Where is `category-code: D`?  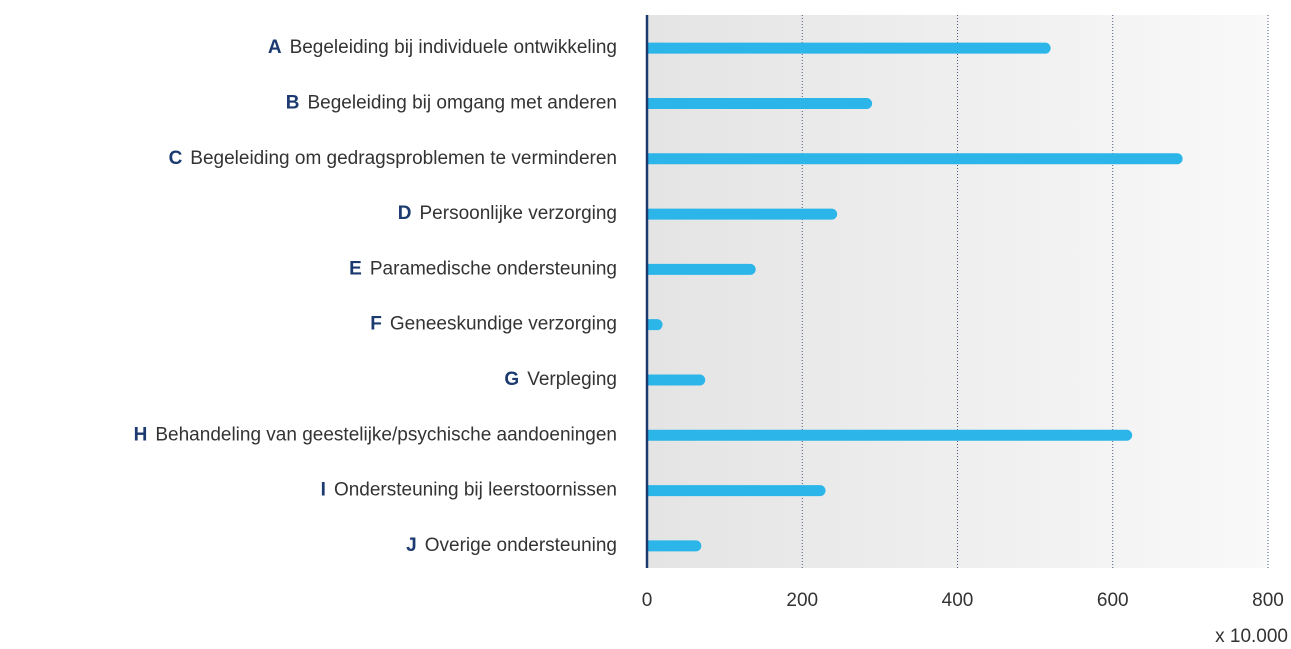
category-code: D is located at coordinates (405, 213).